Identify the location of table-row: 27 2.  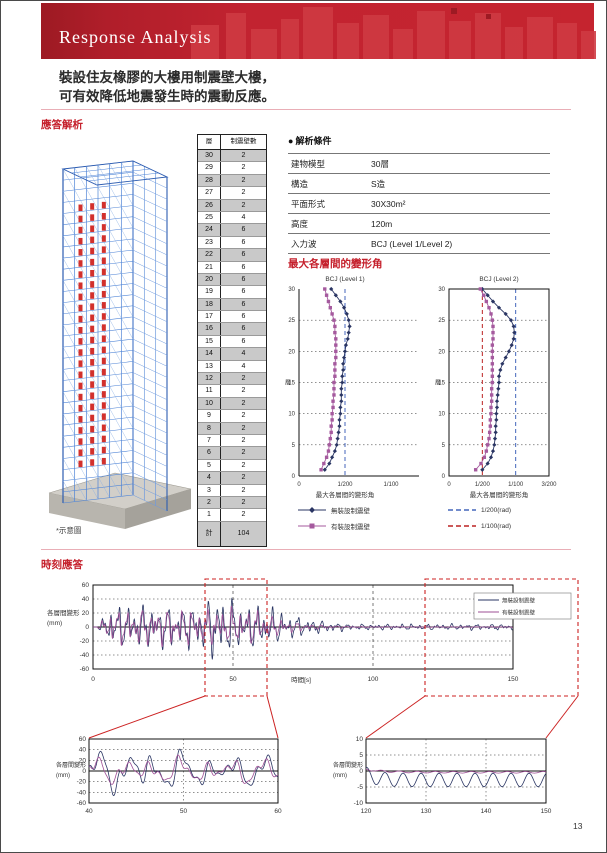
(232, 193).